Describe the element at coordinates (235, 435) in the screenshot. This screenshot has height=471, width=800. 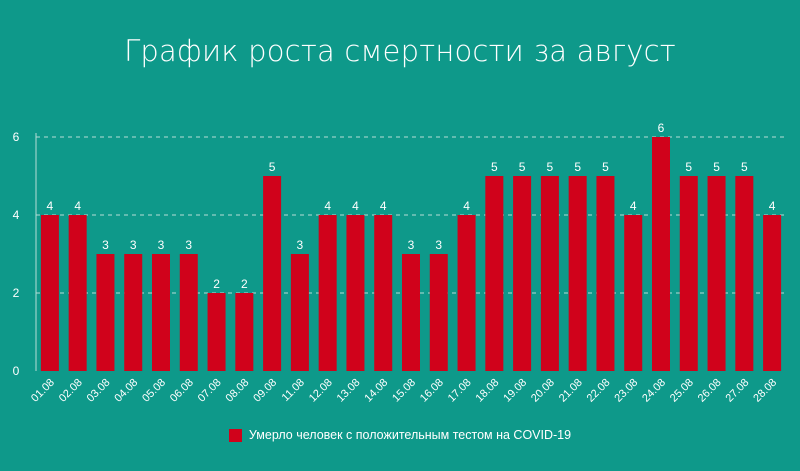
I see `legend-swatch` at that location.